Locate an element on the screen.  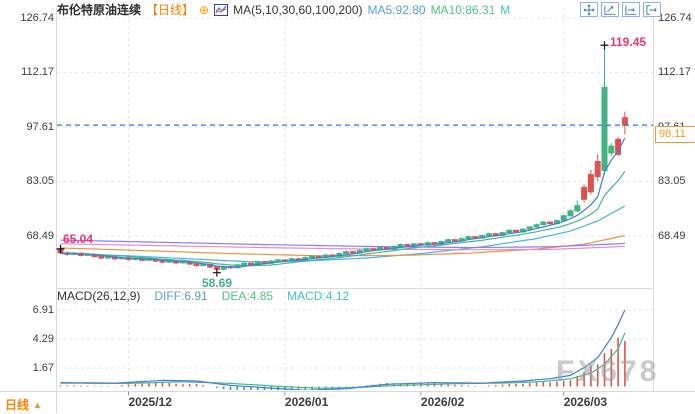
exit-chart-icon is located at coordinates (652, 9).